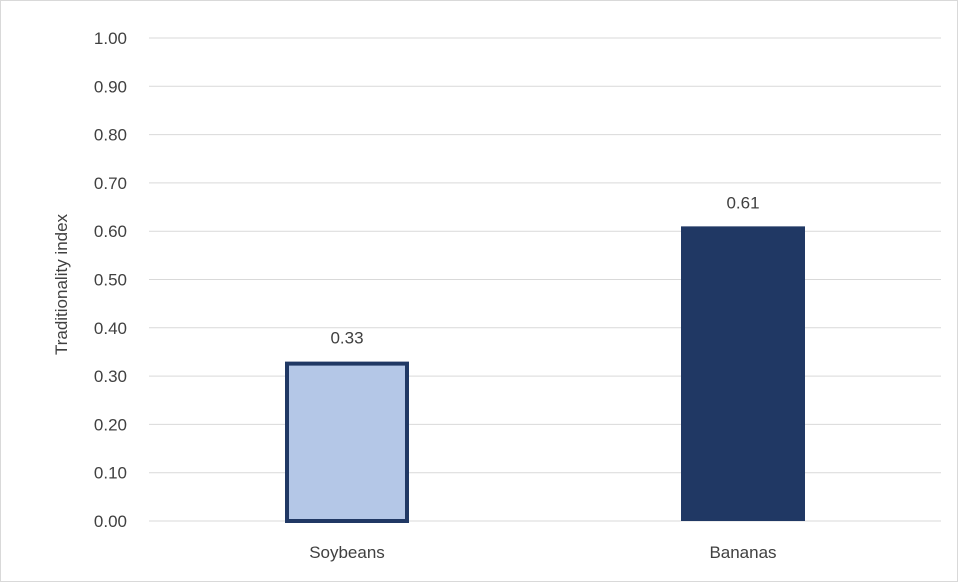 The image size is (958, 586). Describe the element at coordinates (110, 424) in the screenshot. I see `y-tick-label: 0.20` at that location.